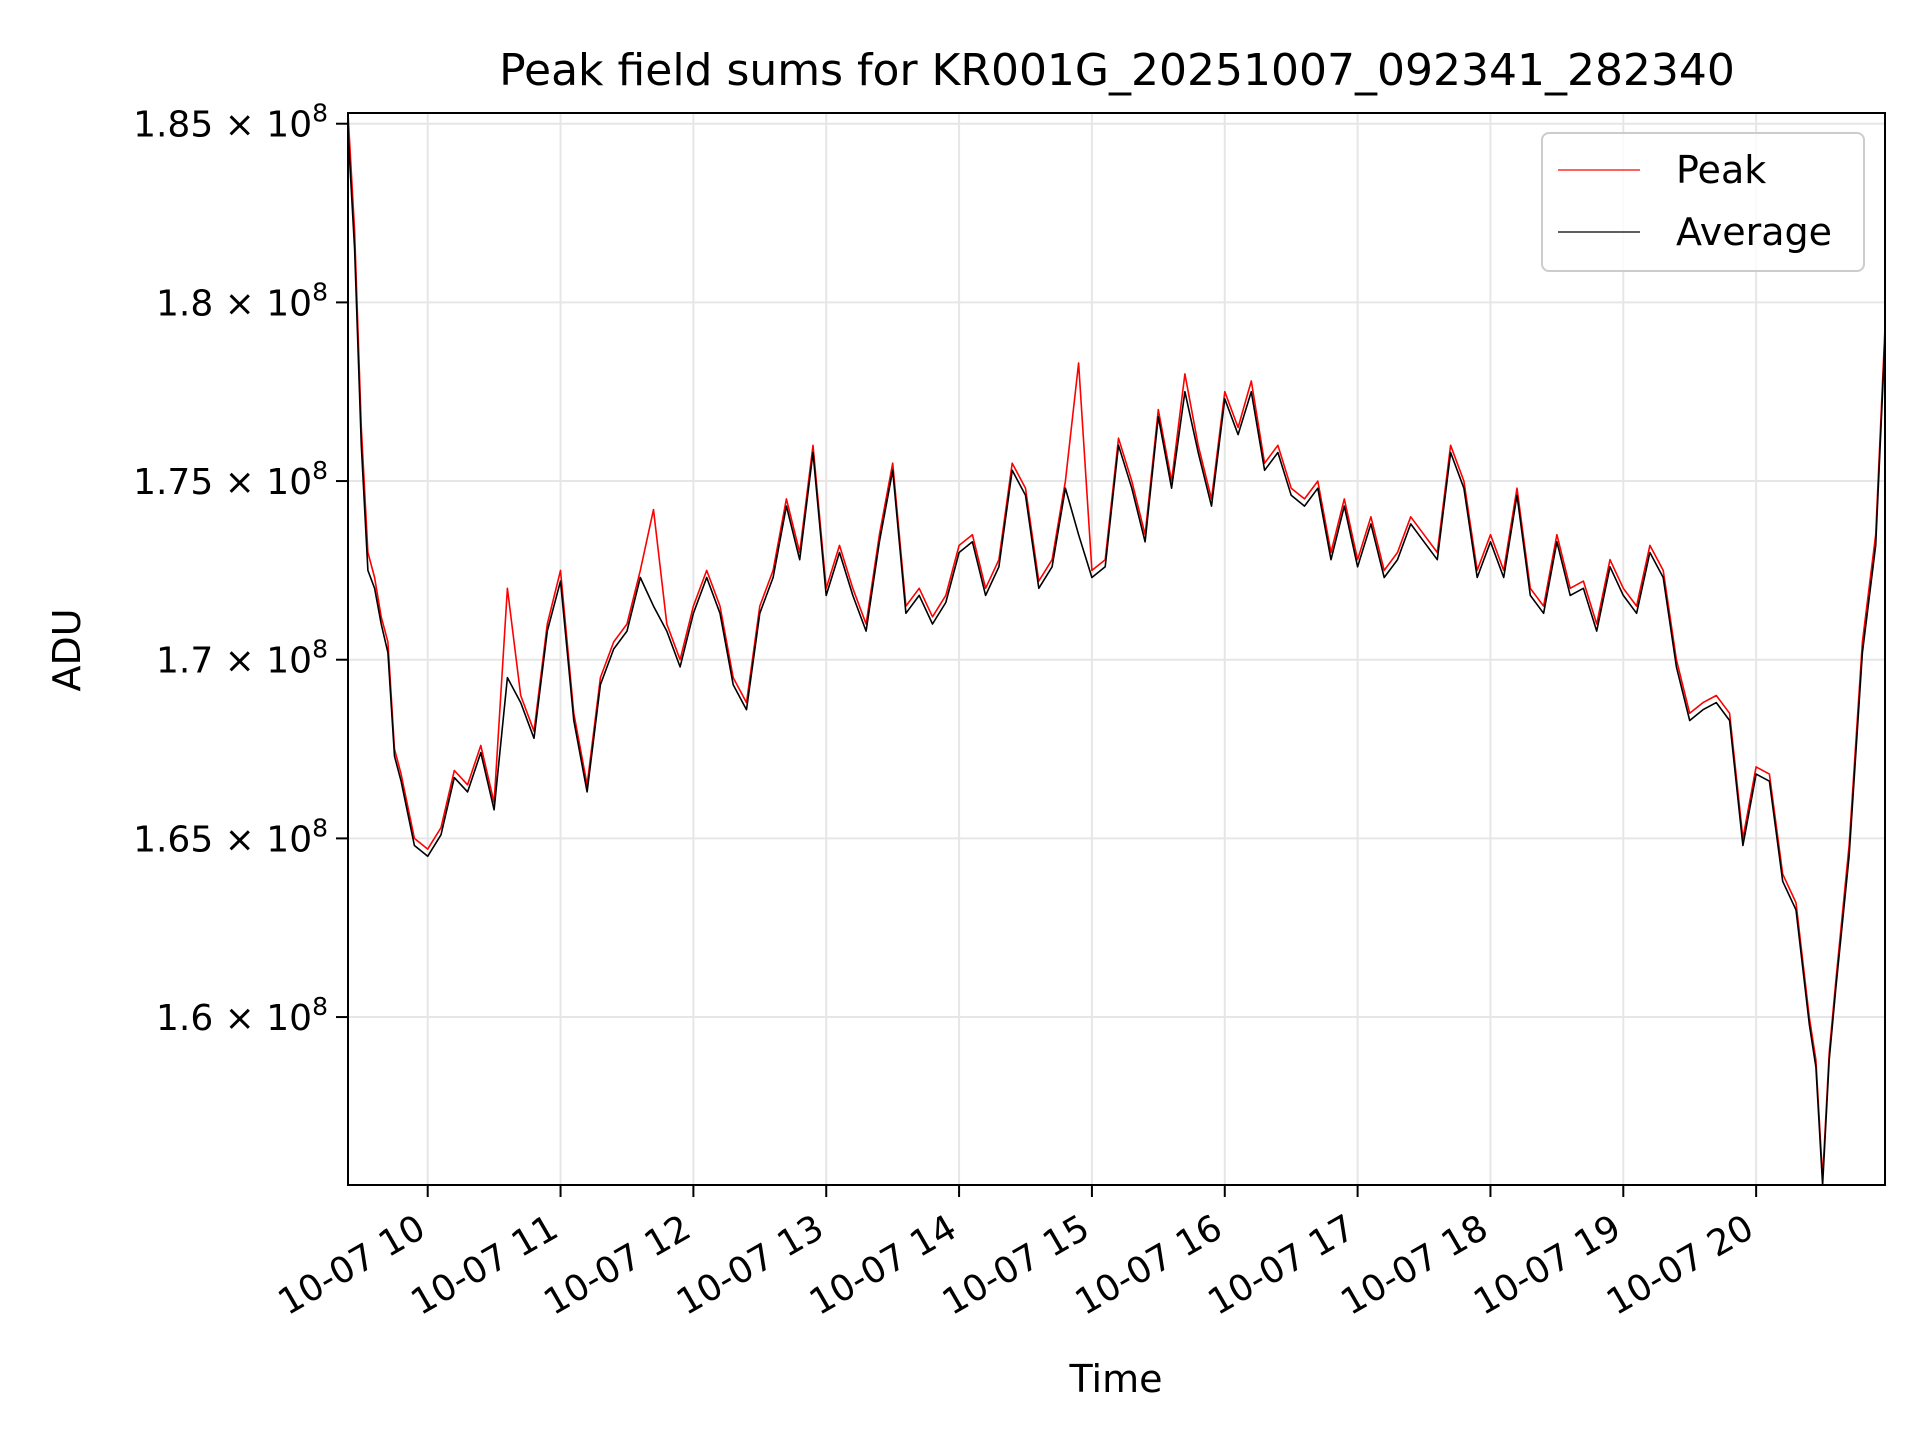 The width and height of the screenshot is (1920, 1440). Describe the element at coordinates (242, 658) in the screenshot. I see `y-tick-label: 1.7 × 108` at that location.